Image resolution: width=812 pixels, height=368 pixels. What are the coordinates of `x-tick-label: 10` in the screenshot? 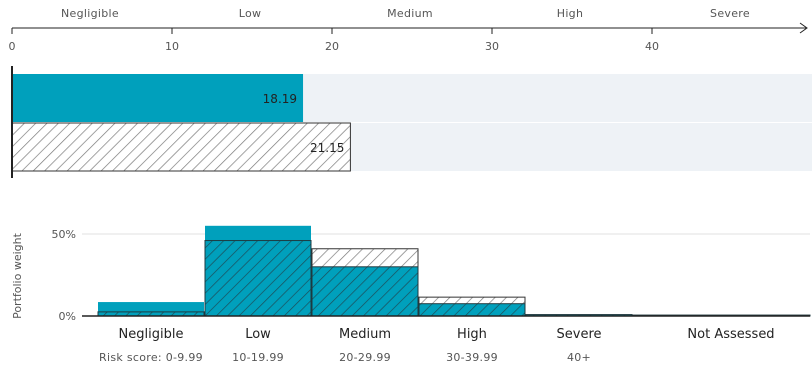 It's located at (172, 46).